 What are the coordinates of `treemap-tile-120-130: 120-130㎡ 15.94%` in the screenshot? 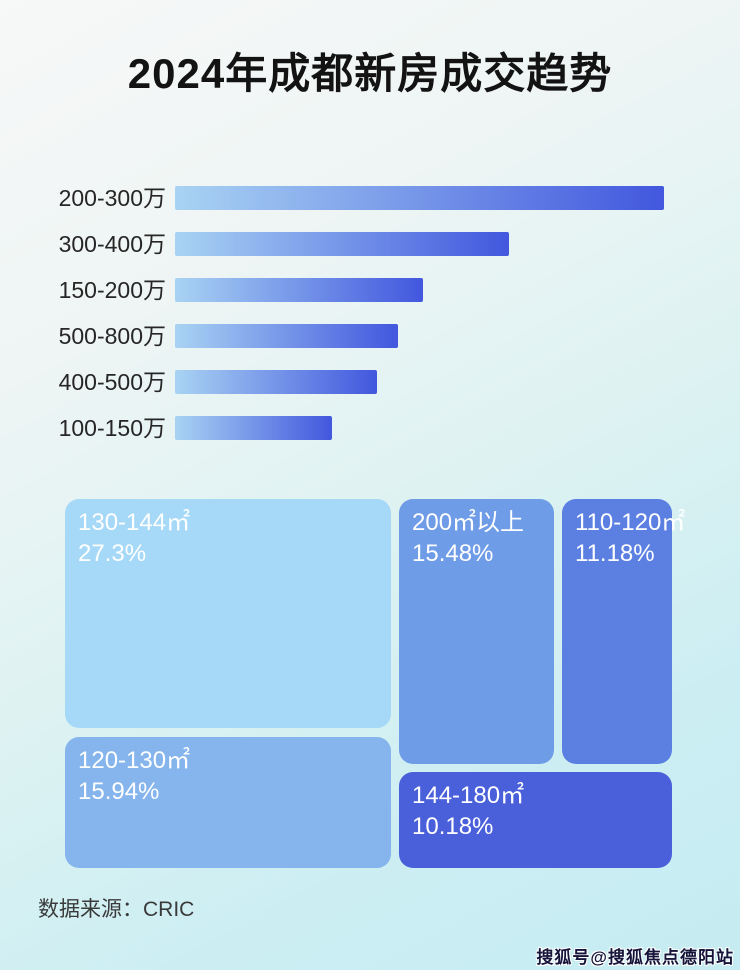 It's located at (228, 802).